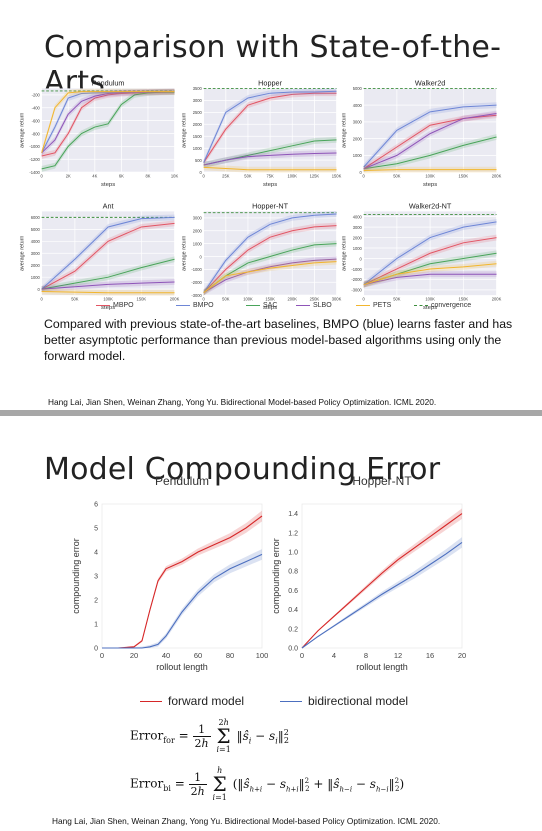 This screenshot has width=542, height=831. I want to click on y-tick-label: 3500, so click(198, 88).